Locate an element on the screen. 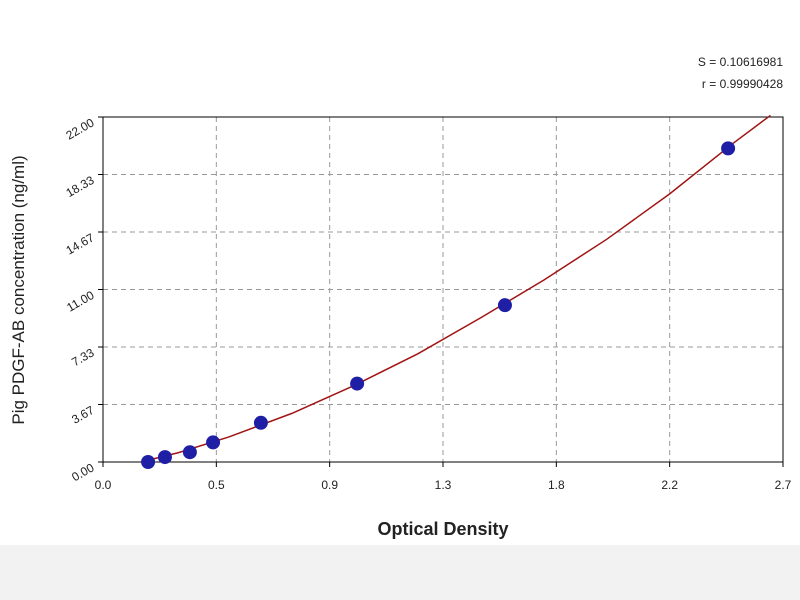 The image size is (800, 600). annotation: S = 0.10616981 is located at coordinates (740, 62).